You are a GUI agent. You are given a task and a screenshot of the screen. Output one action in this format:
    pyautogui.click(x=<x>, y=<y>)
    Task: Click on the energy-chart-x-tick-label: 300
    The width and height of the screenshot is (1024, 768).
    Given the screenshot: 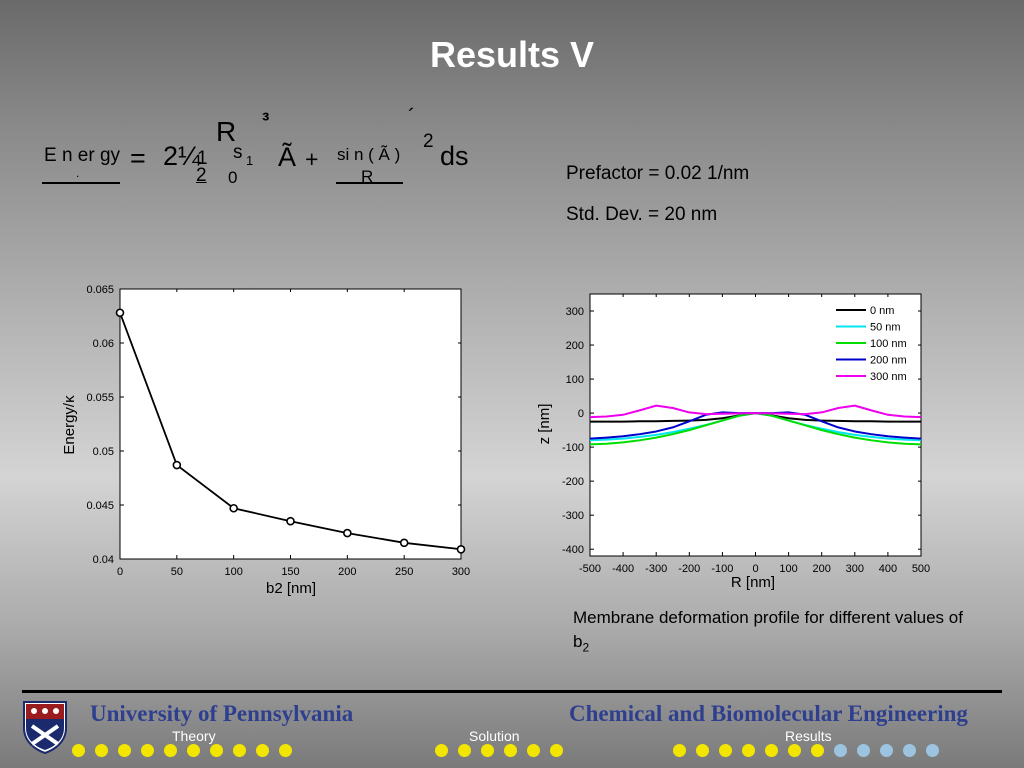 What is the action you would take?
    pyautogui.click(x=461, y=572)
    